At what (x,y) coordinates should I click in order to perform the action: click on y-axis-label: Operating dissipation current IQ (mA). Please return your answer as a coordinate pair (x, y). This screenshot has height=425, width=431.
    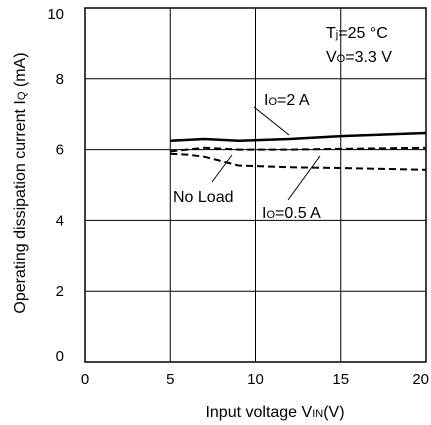
    Looking at the image, I should click on (20, 182).